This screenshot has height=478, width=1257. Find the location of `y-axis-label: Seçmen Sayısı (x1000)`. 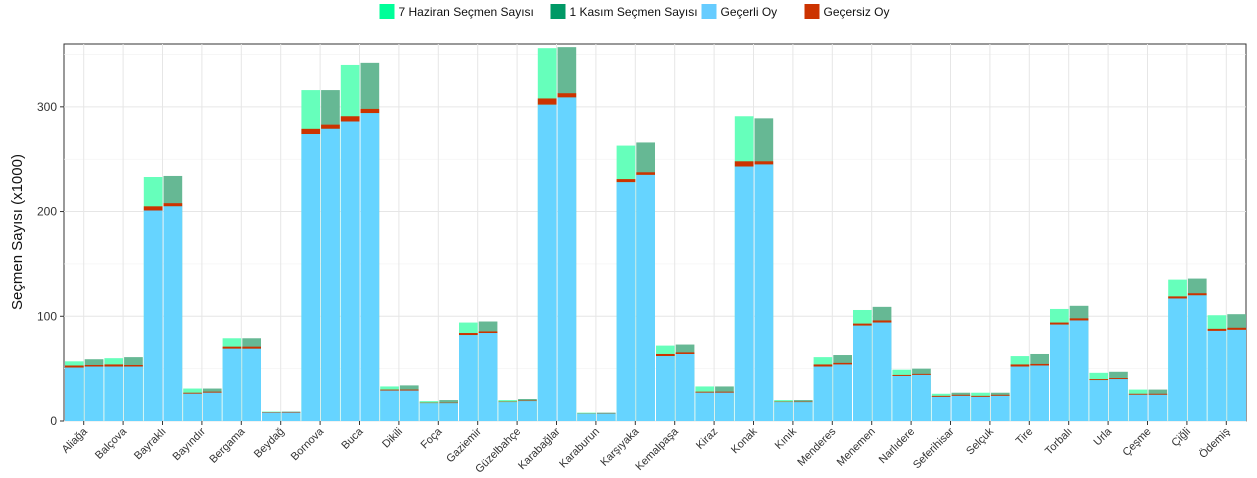

y-axis-label: Seçmen Sayısı (x1000) is located at coordinates (17, 232).